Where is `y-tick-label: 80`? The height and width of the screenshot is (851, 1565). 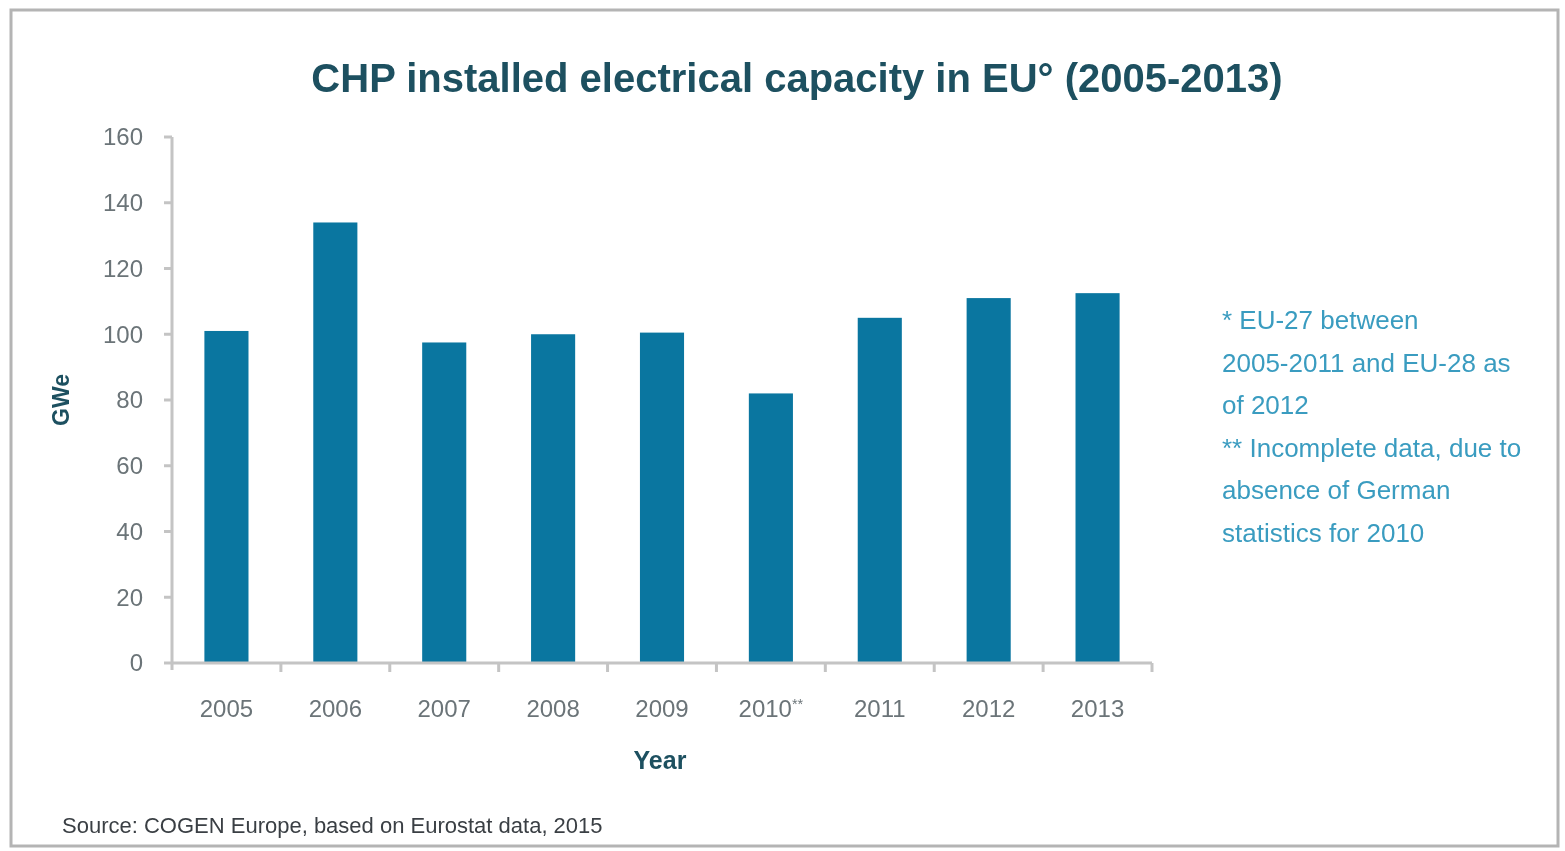 y-tick-label: 80 is located at coordinates (129, 400).